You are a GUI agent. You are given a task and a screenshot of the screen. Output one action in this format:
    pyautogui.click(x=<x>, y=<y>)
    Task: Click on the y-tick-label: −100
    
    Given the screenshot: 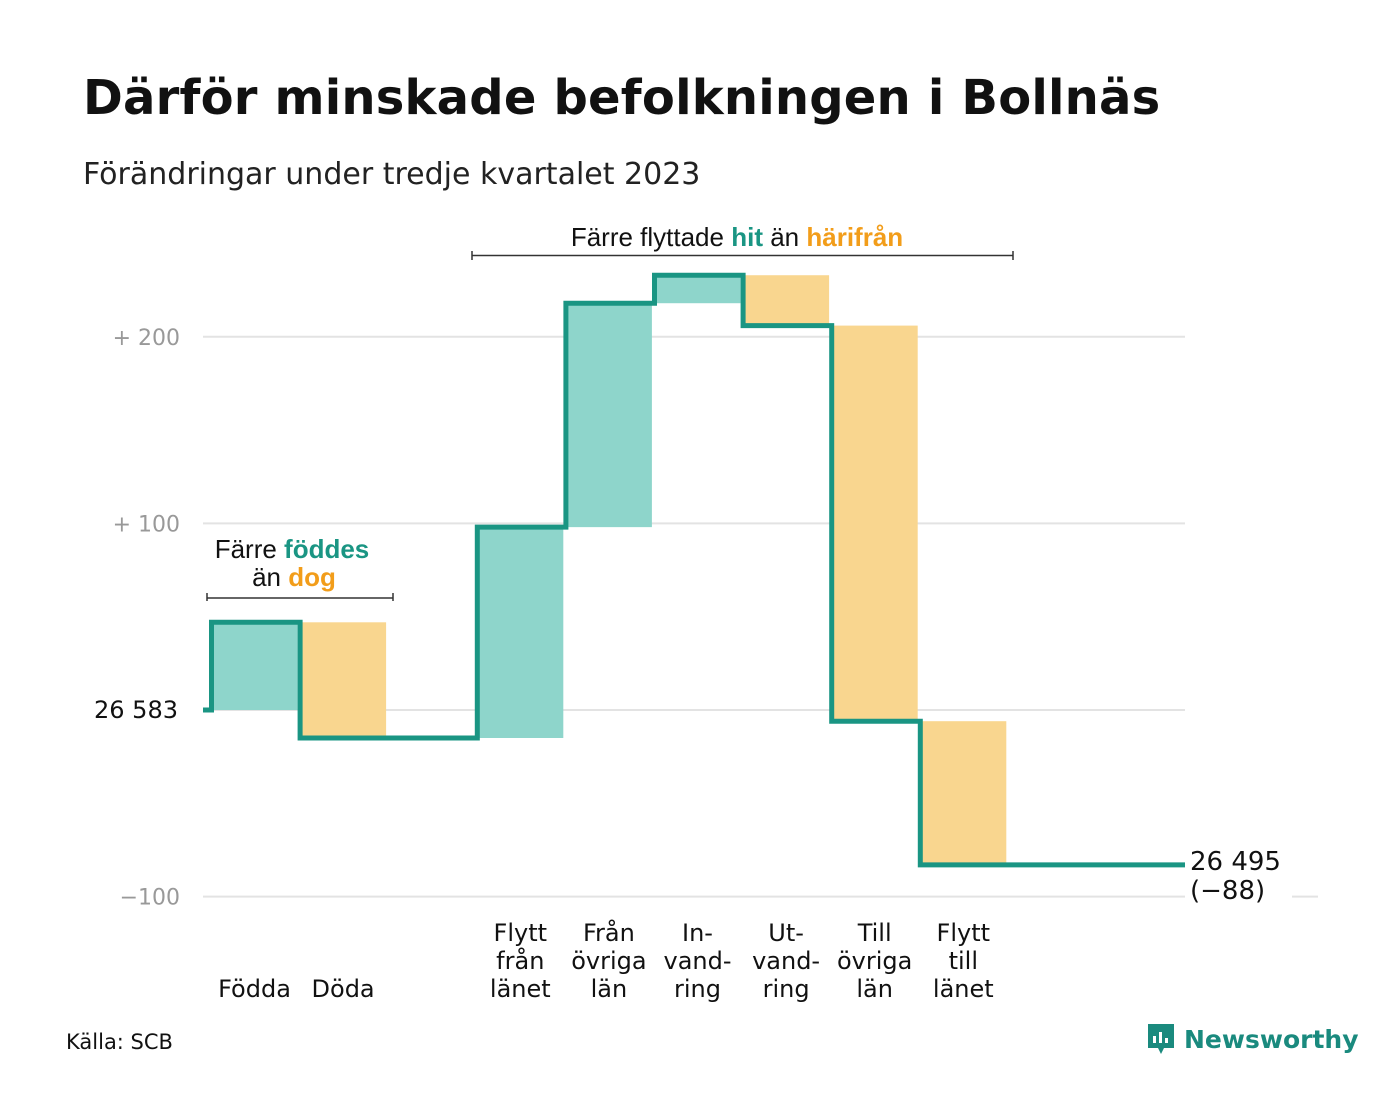 What is the action you would take?
    pyautogui.click(x=150, y=898)
    